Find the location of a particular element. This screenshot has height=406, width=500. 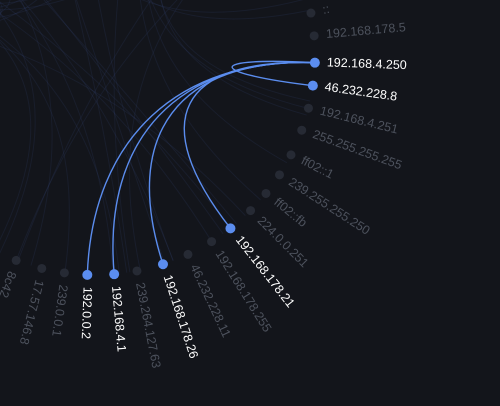

edge is located at coordinates (273, 73).